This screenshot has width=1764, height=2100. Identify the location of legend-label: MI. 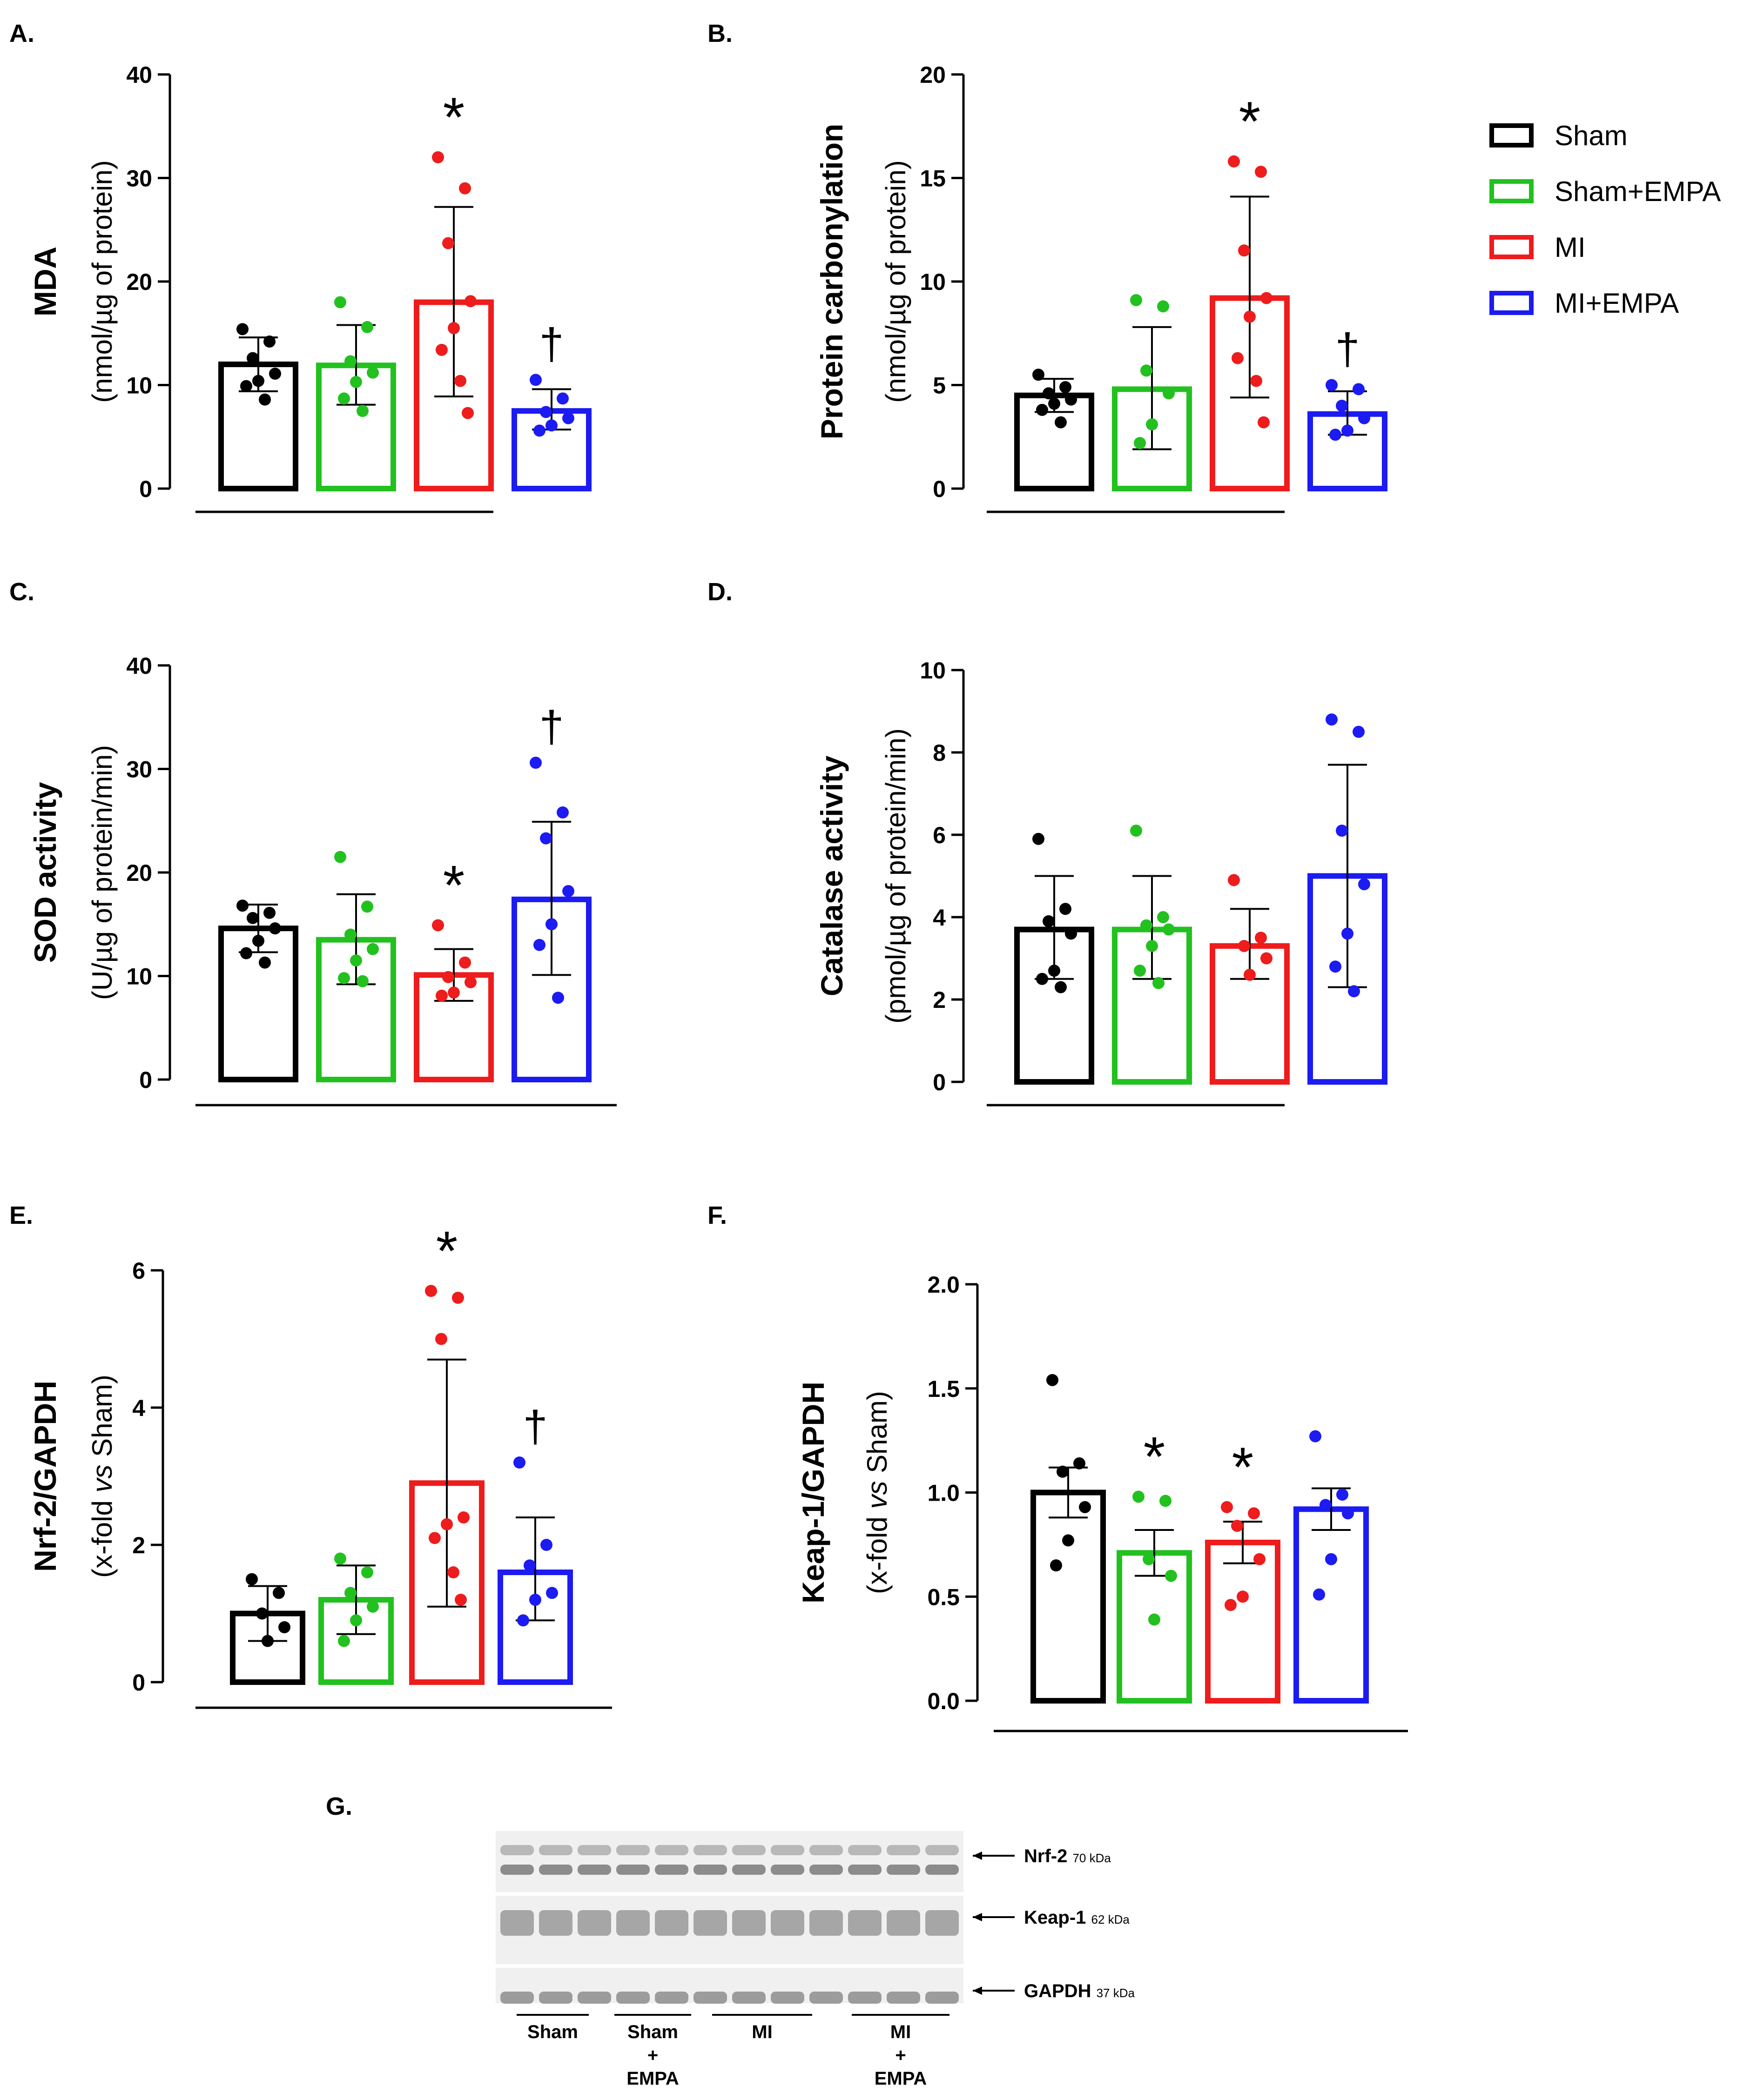
(1571, 247).